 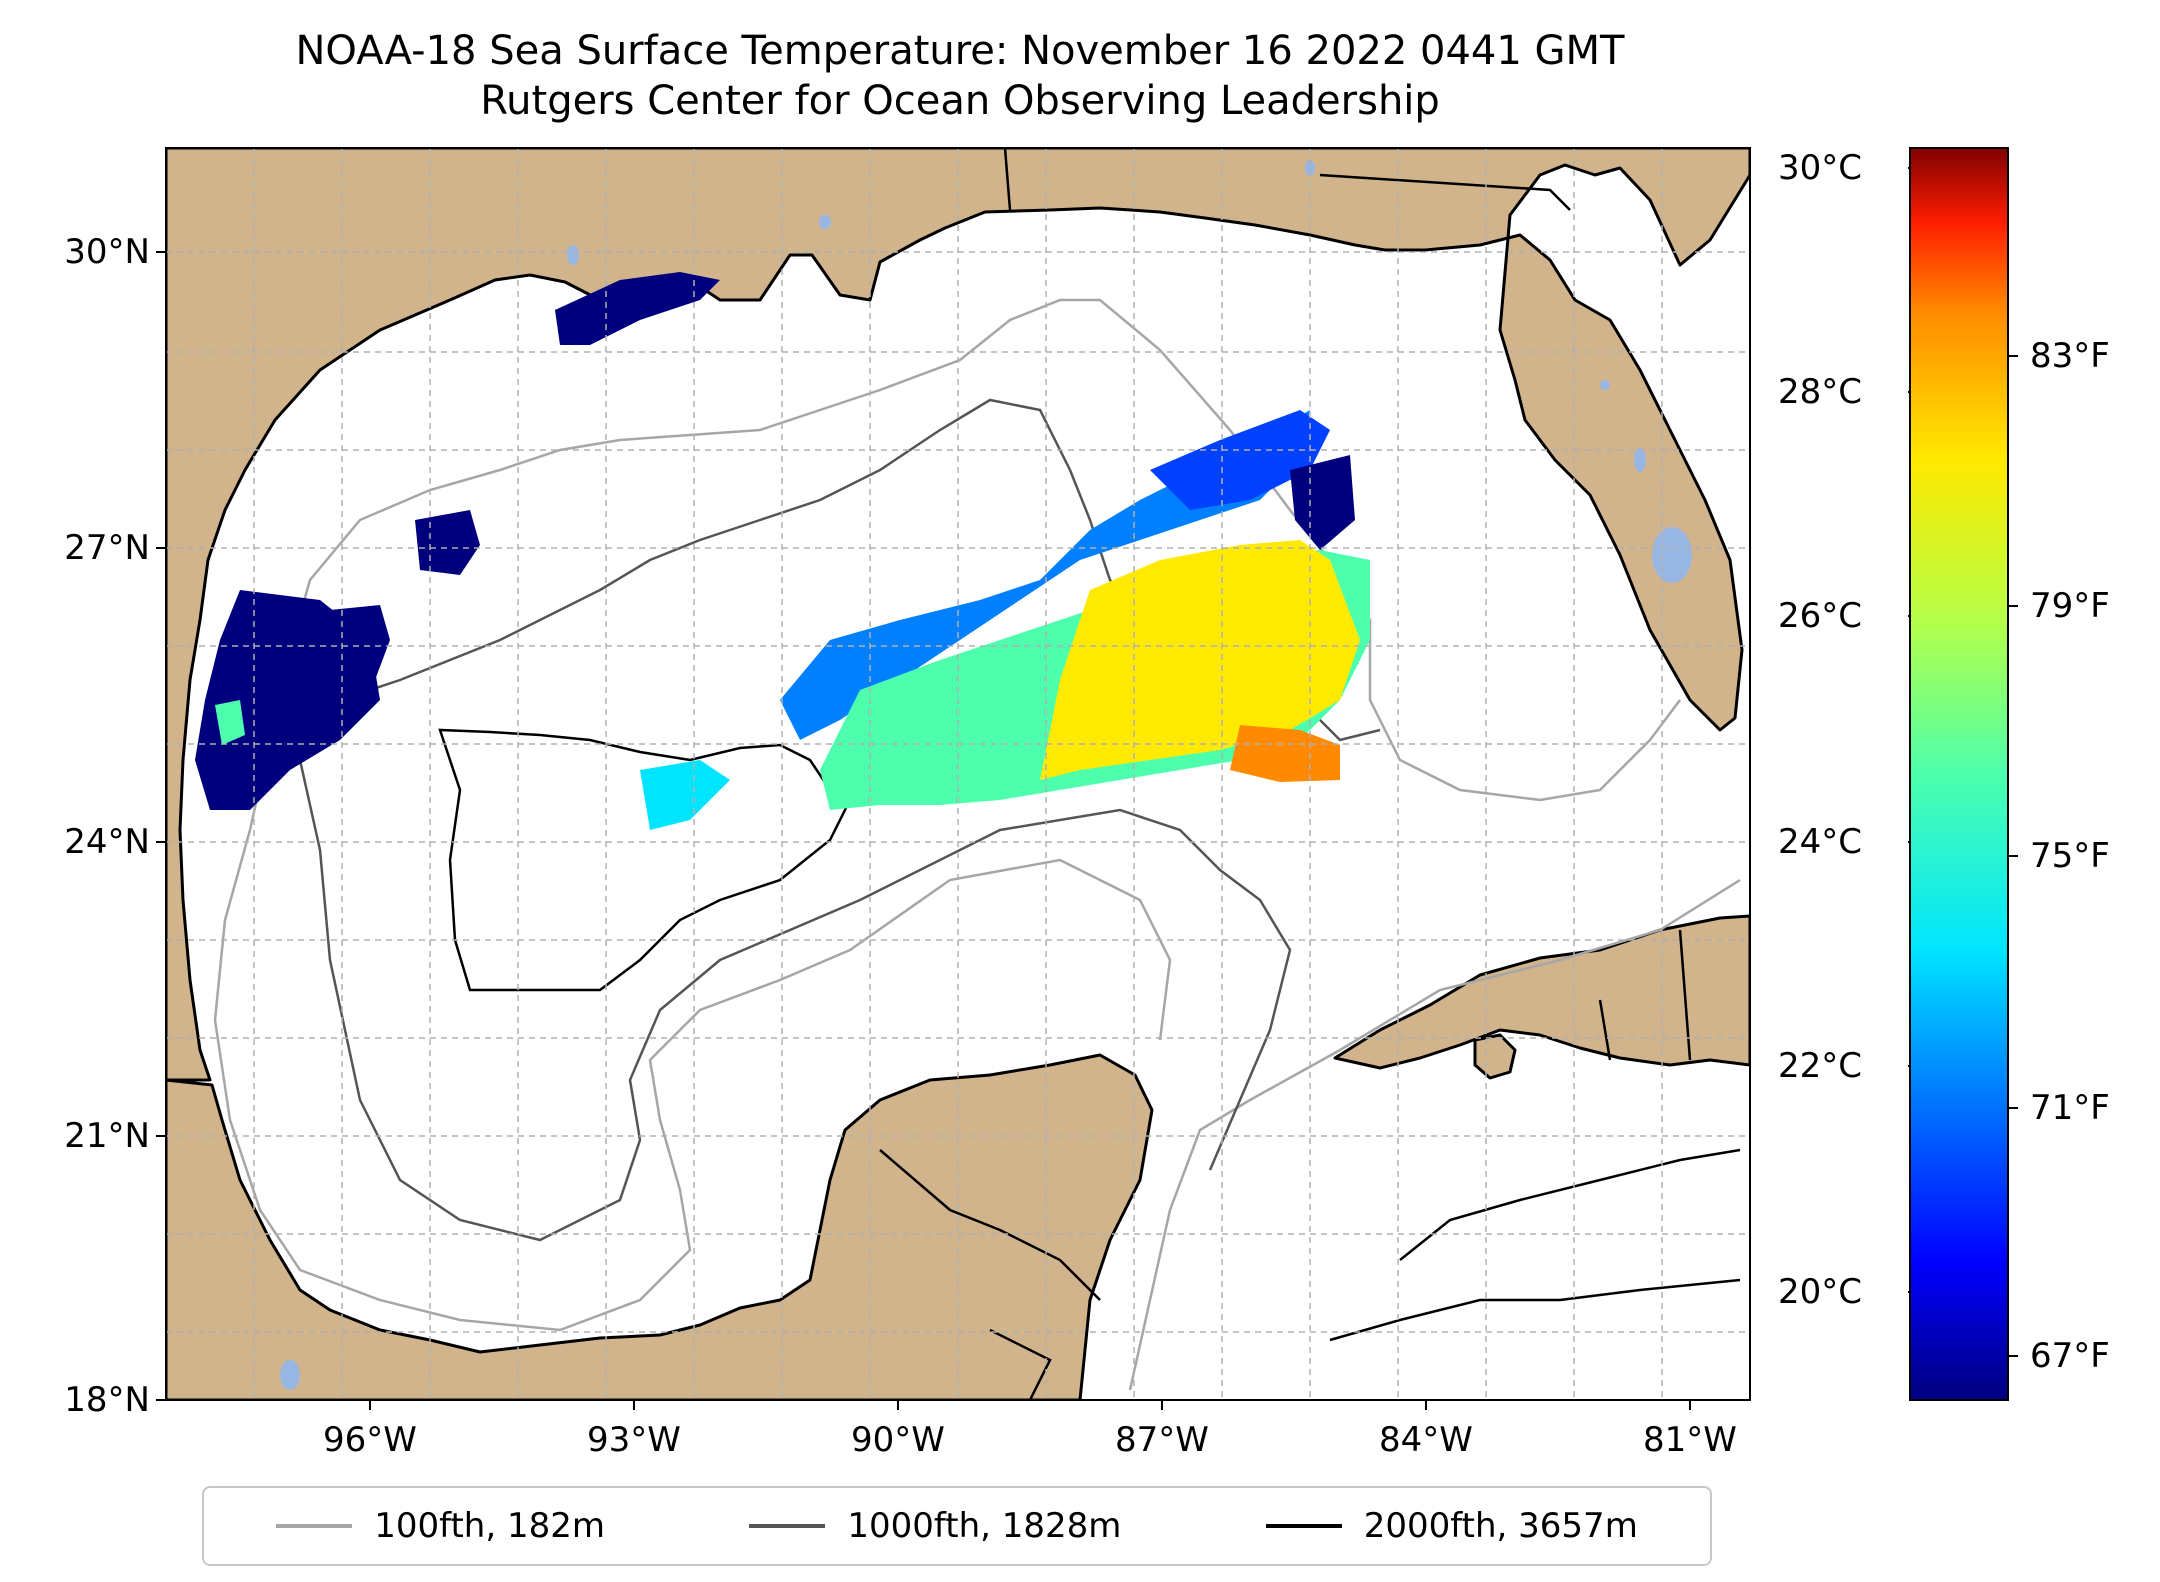 I want to click on colorbar-celsius-tick: 30°C, so click(x=1820, y=168).